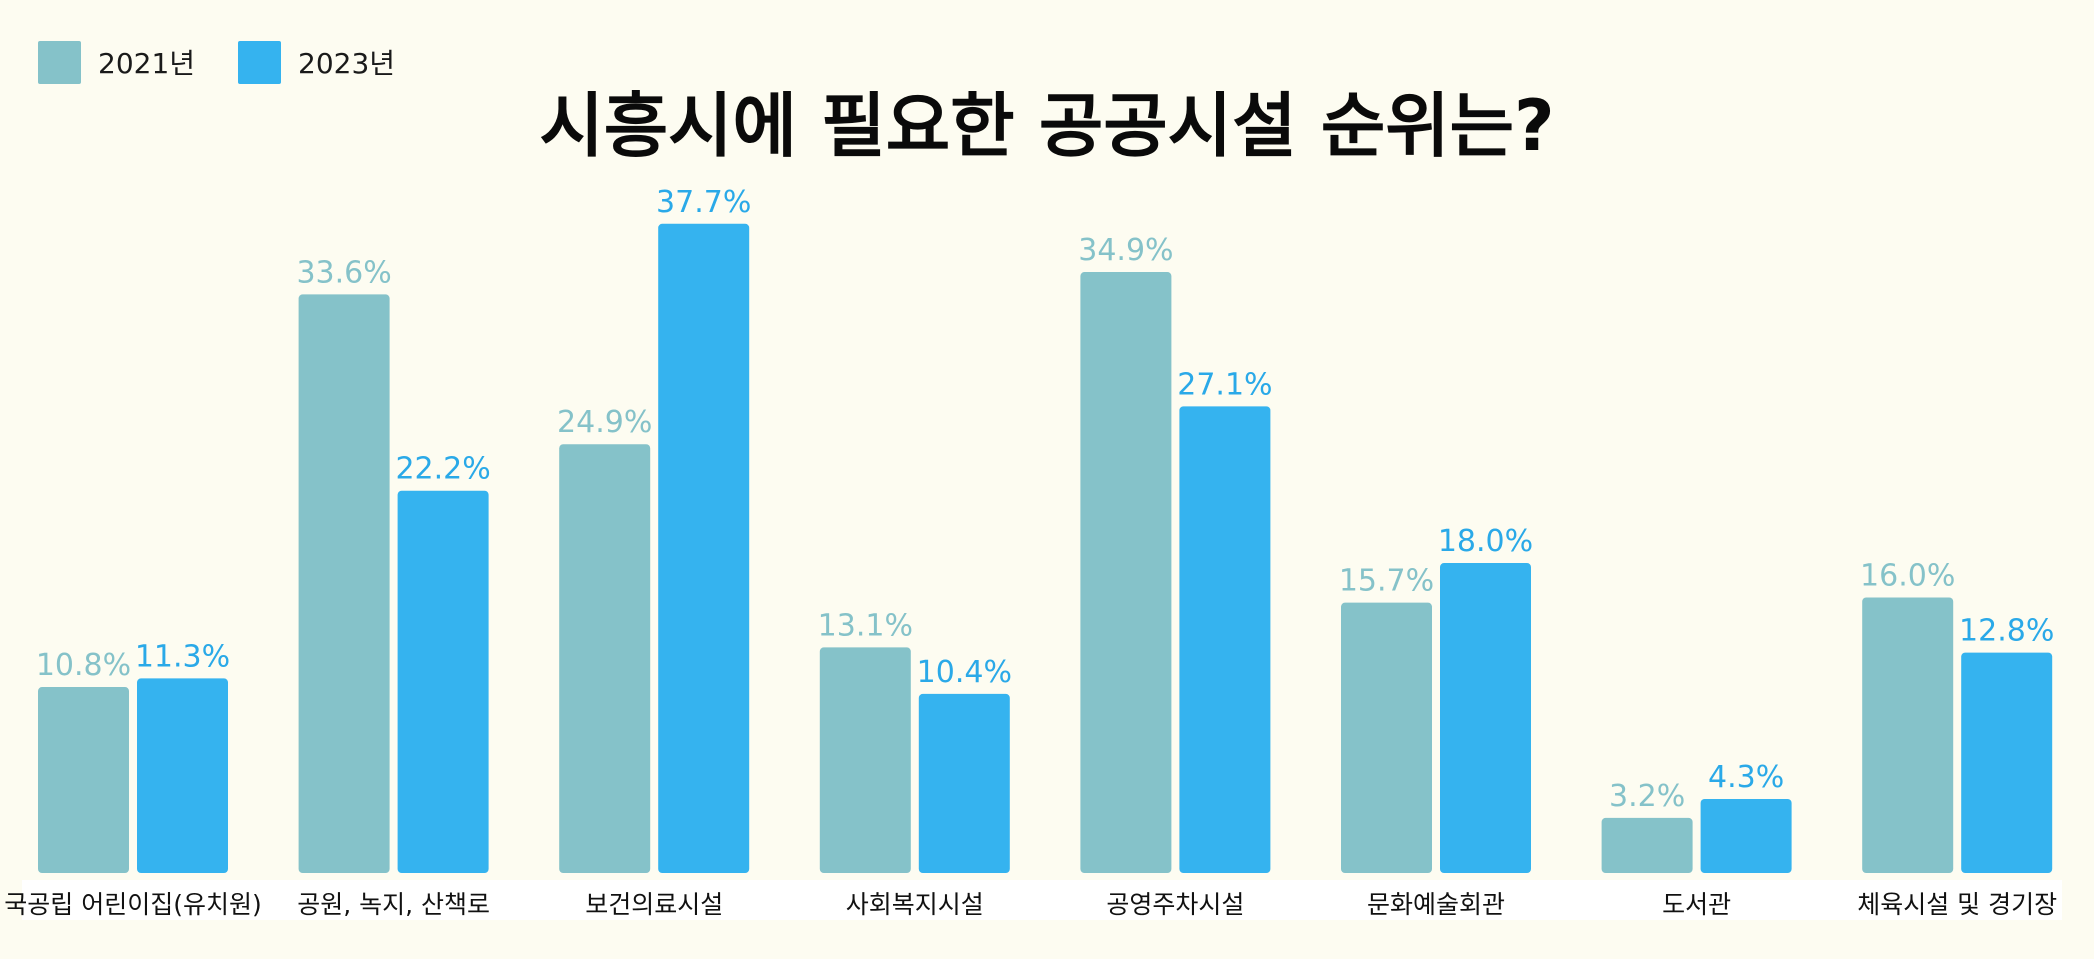 This screenshot has width=2094, height=959. Describe the element at coordinates (146, 63) in the screenshot. I see `legend-label-0: 2021년` at that location.